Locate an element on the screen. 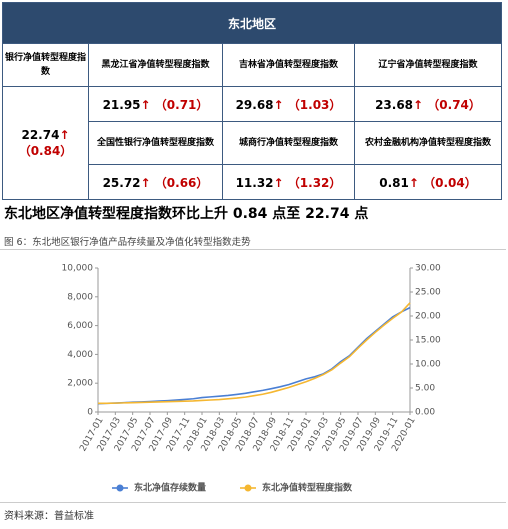 The image size is (508, 529). cell: 11.32↑ （1.32） is located at coordinates (288, 182).